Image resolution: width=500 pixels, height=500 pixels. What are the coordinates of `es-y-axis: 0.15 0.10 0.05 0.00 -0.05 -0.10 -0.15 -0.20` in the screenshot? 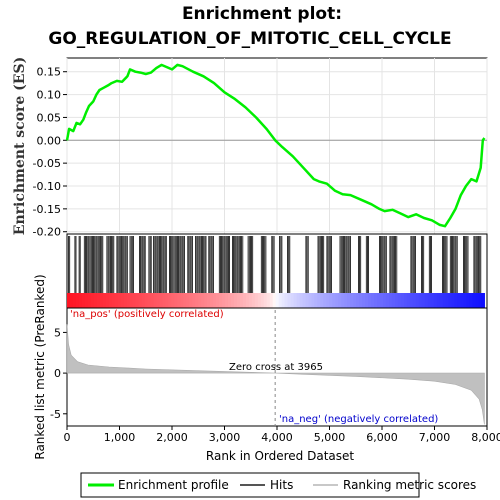 It's located at (50, 152).